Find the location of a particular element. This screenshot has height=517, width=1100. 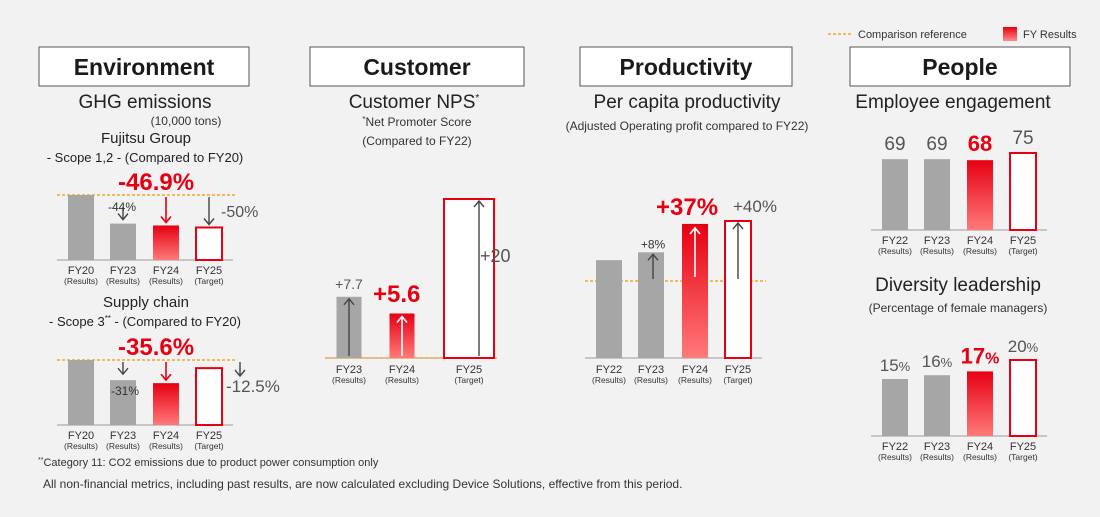

productivity-tick-note-fy23: (Results) is located at coordinates (651, 380).